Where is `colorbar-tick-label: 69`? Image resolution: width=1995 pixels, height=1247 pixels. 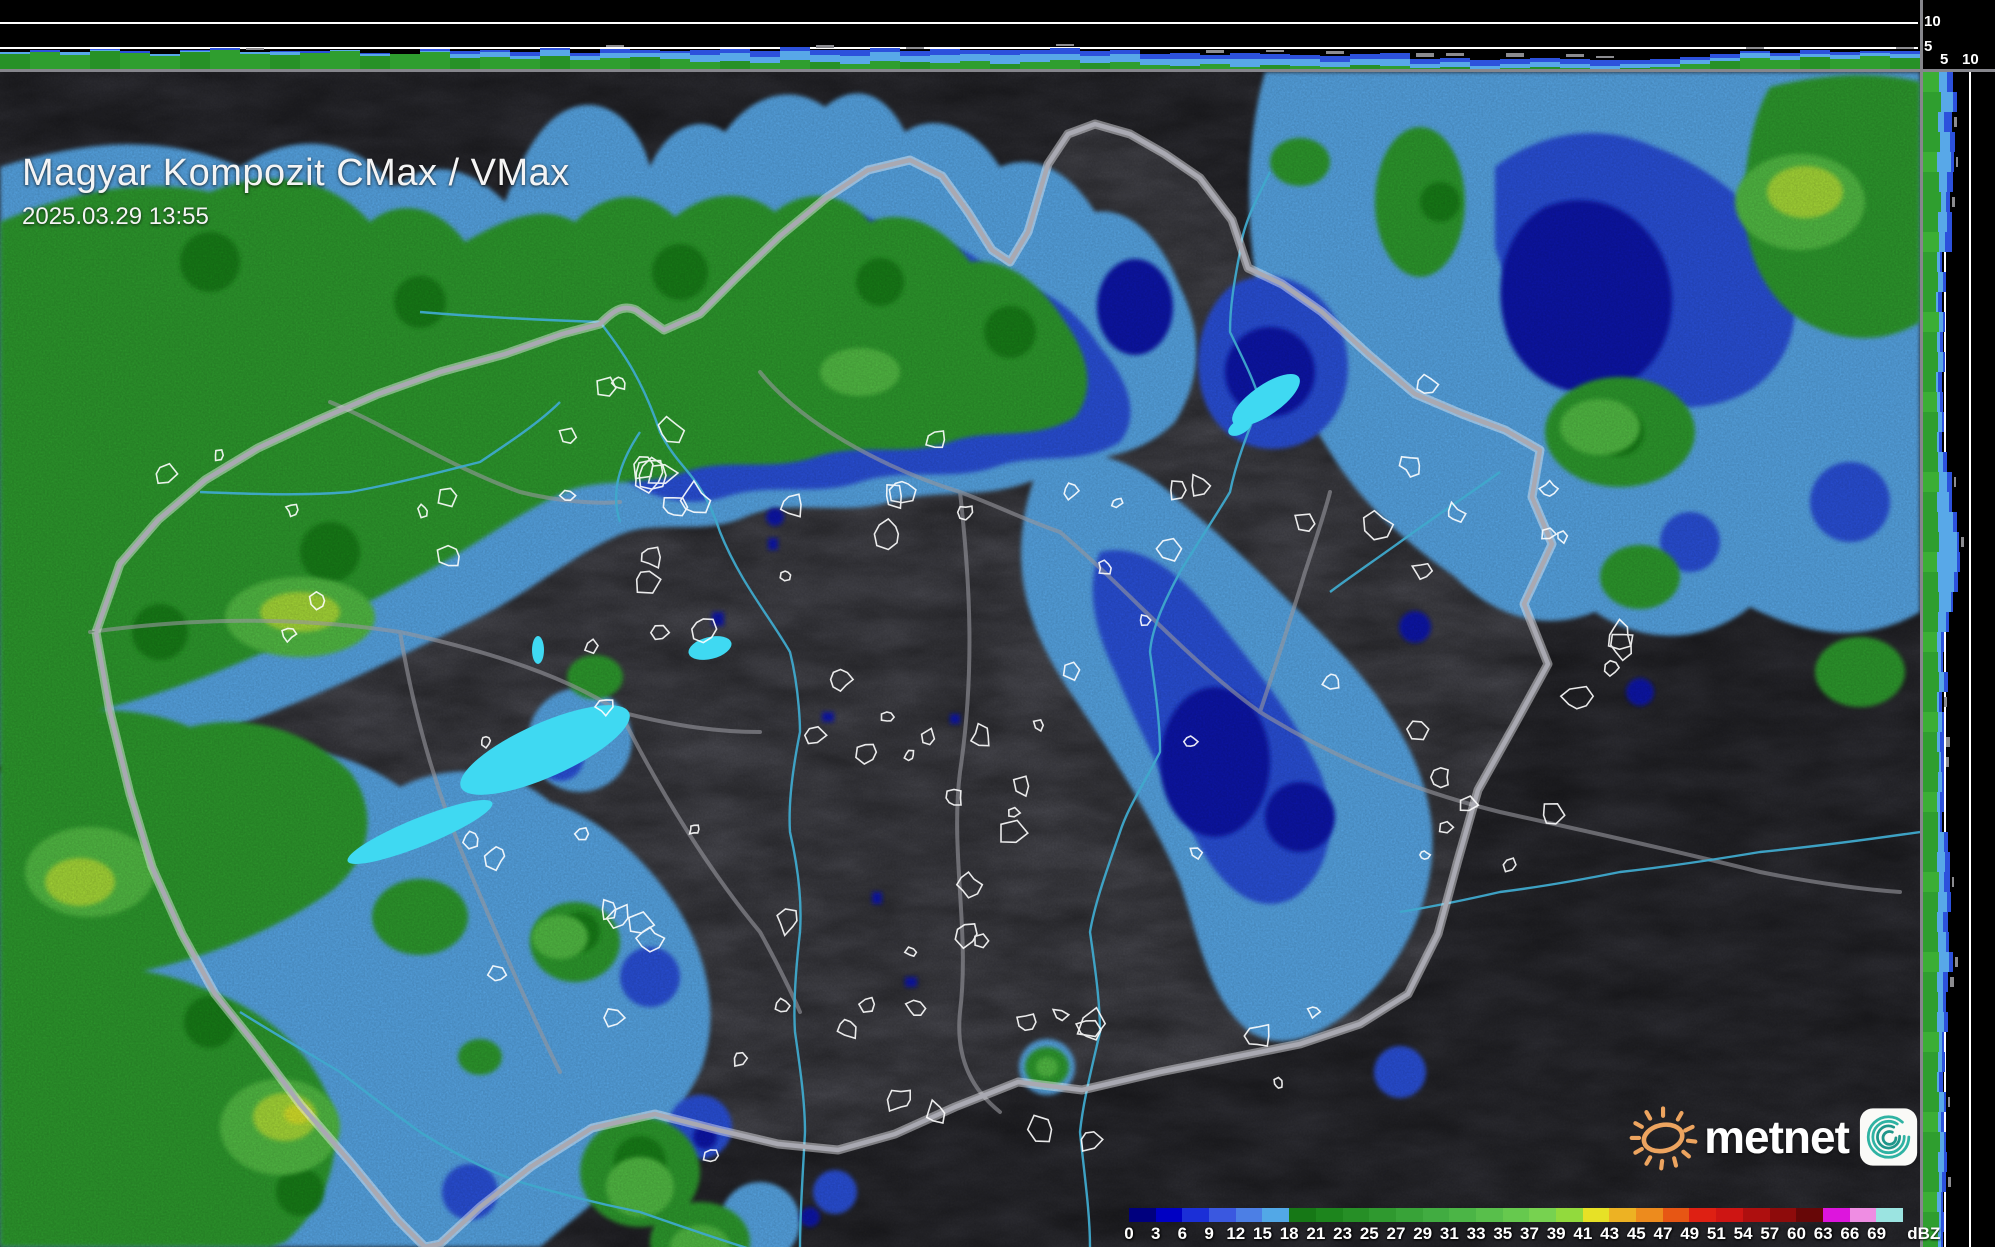
colorbar-tick-label: 69 is located at coordinates (1877, 1233).